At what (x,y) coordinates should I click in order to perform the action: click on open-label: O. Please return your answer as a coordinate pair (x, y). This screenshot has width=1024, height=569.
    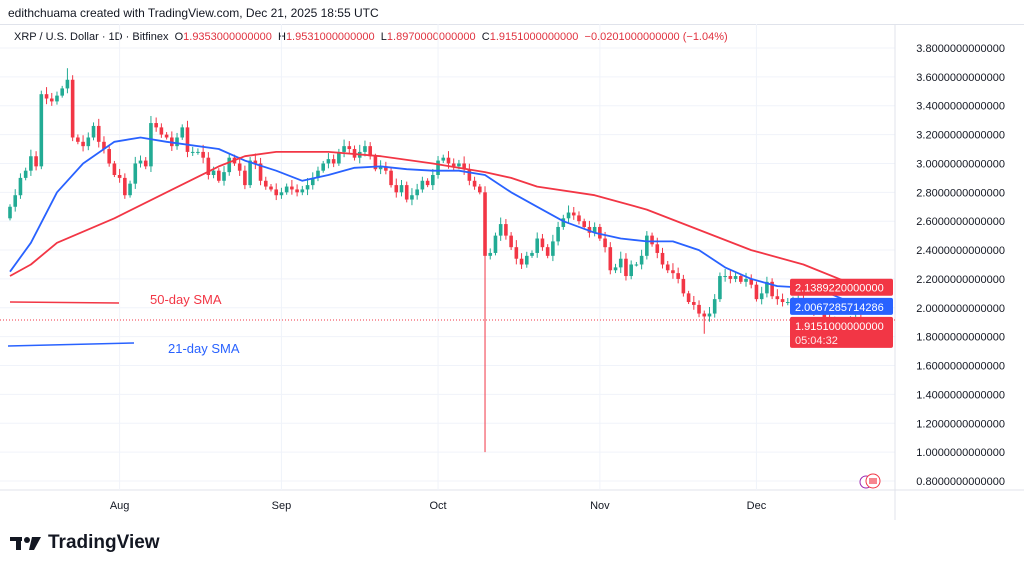
    Looking at the image, I should click on (179, 37).